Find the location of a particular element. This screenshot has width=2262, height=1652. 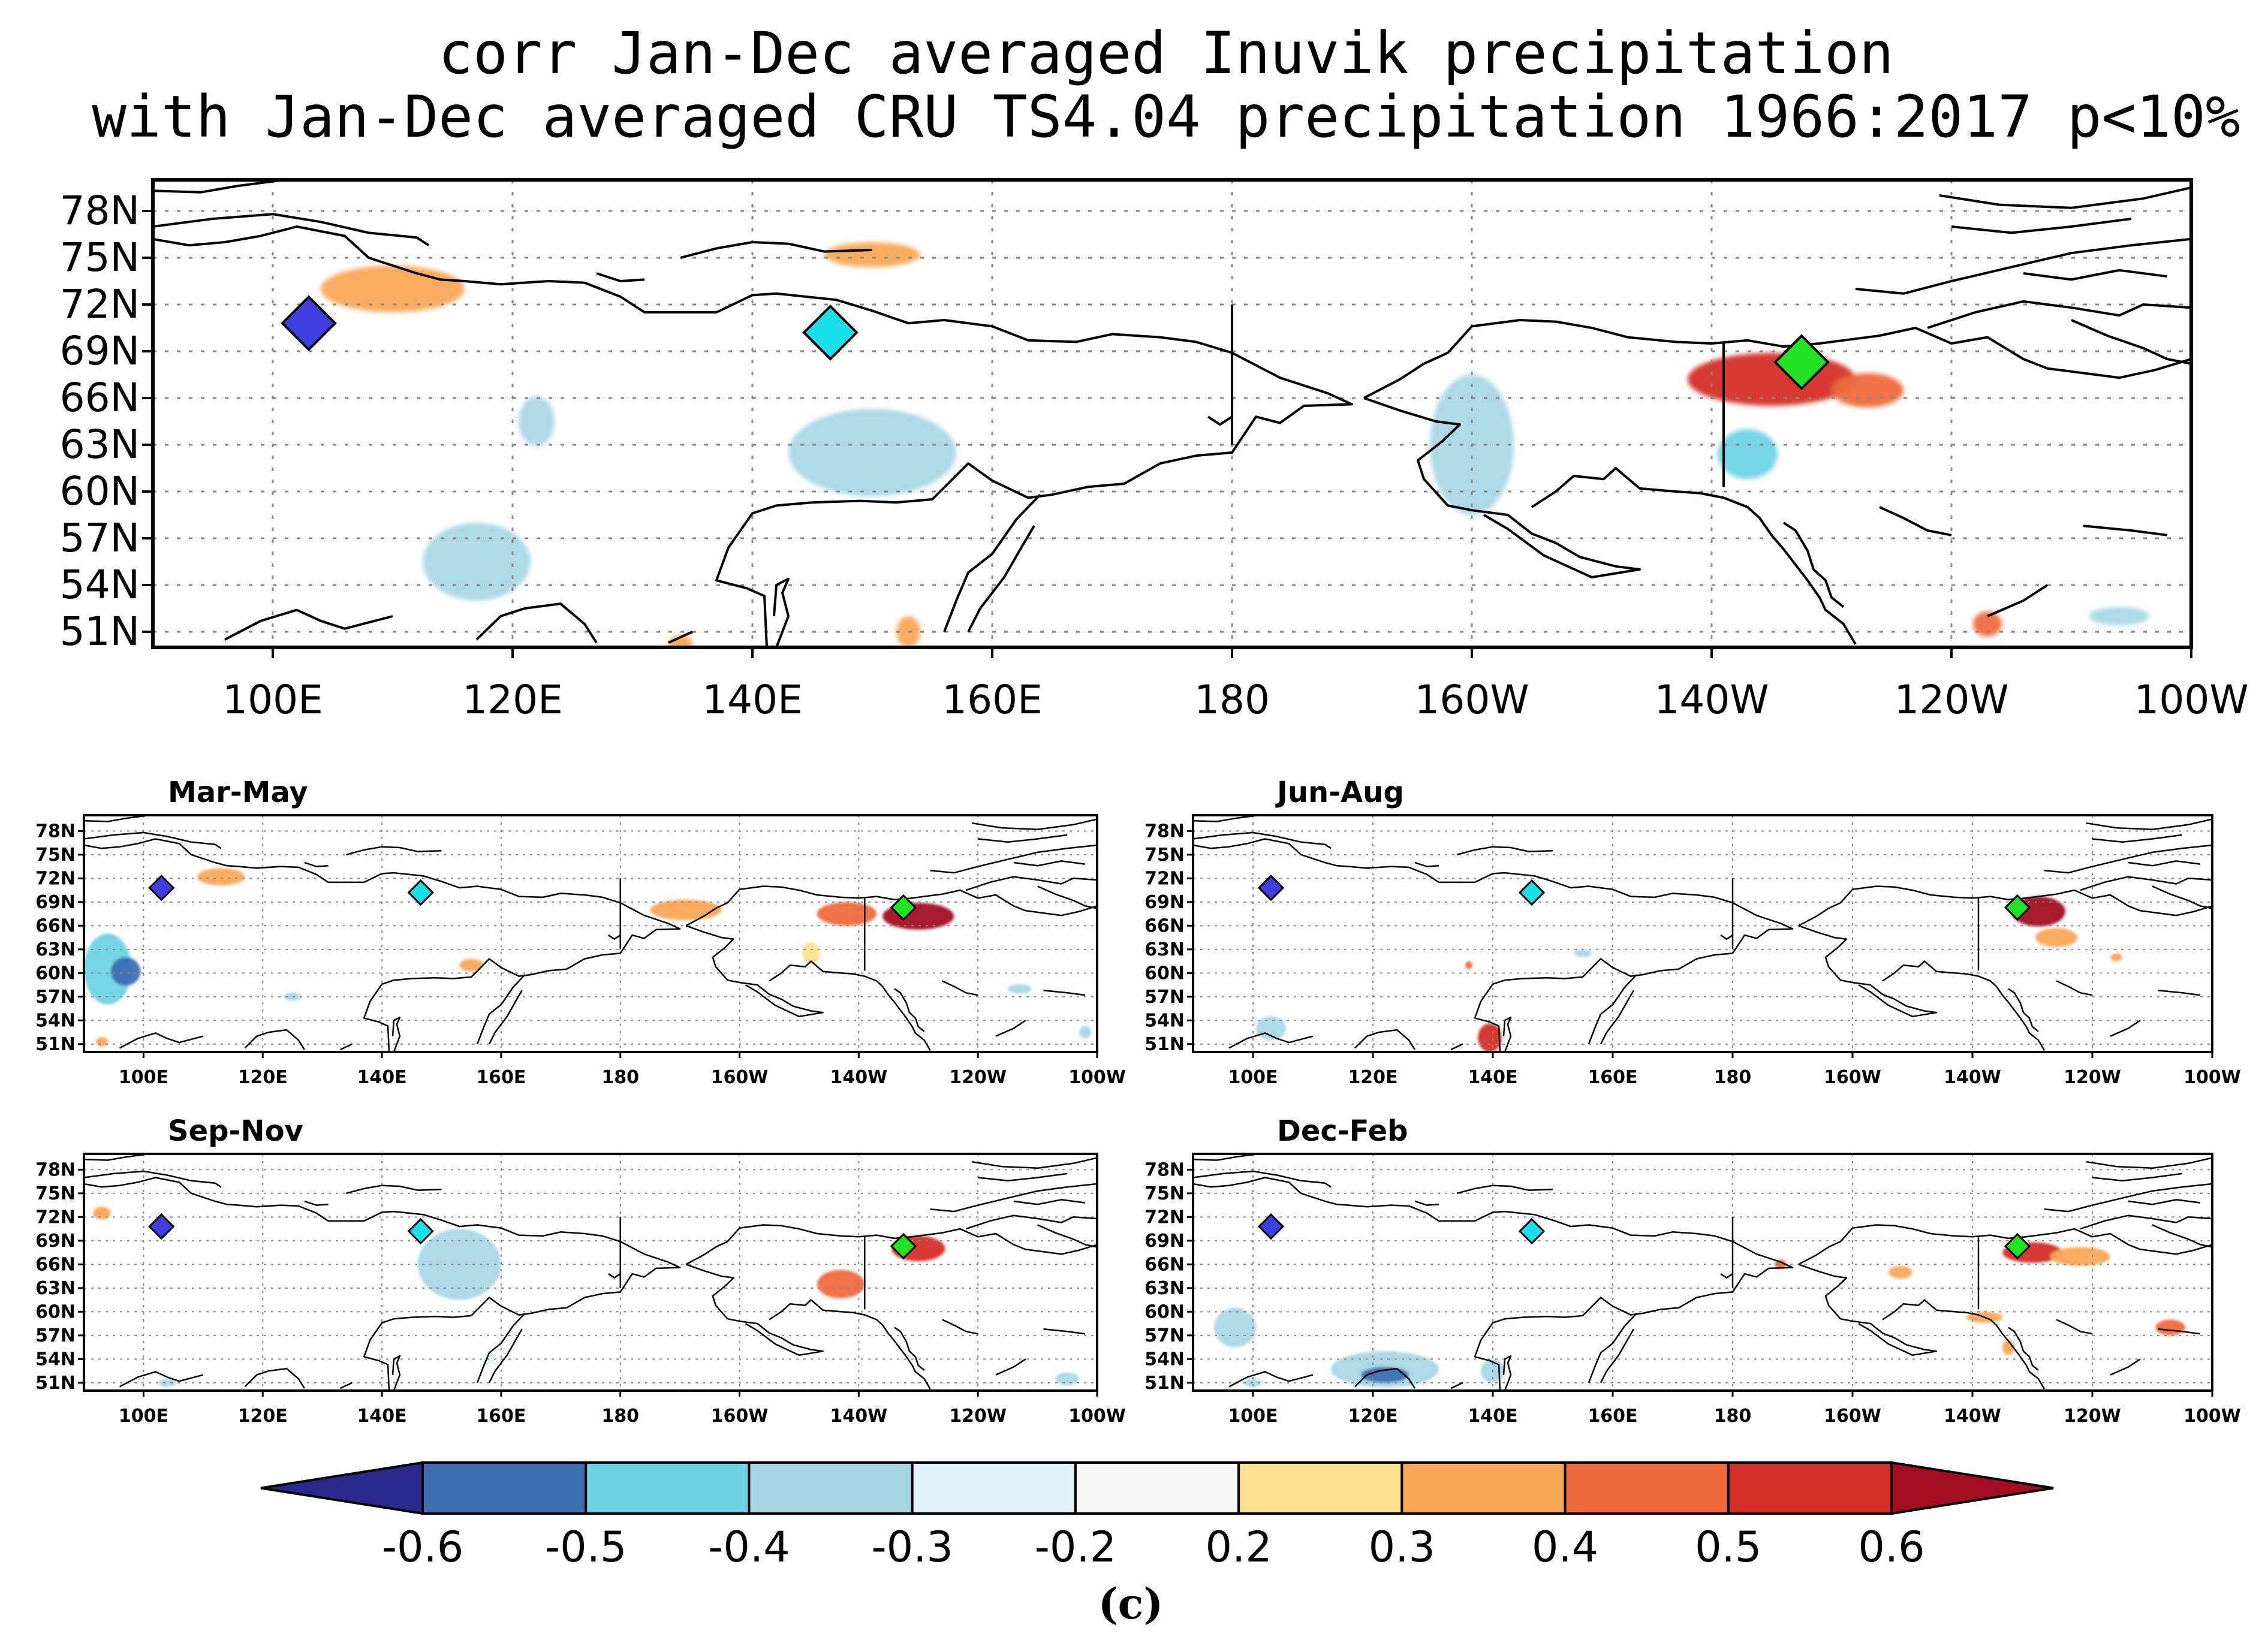

lat-tick-label: 60N is located at coordinates (1164, 1311).